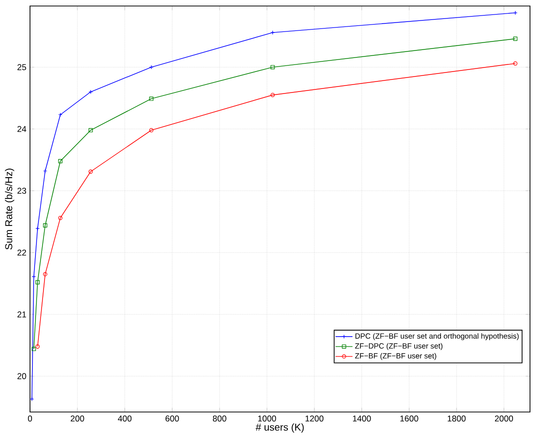 Image resolution: width=534 pixels, height=438 pixels. I want to click on x-tick-label: 200, so click(77, 419).